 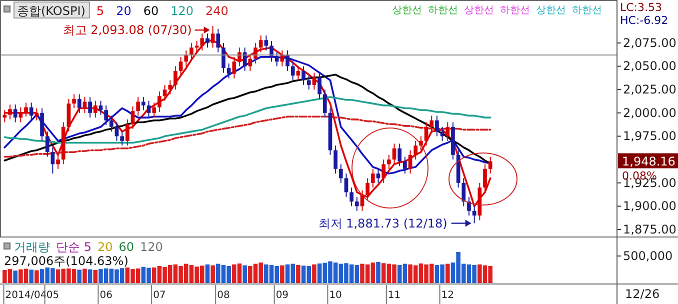 I want to click on text: 5, so click(x=100, y=11).